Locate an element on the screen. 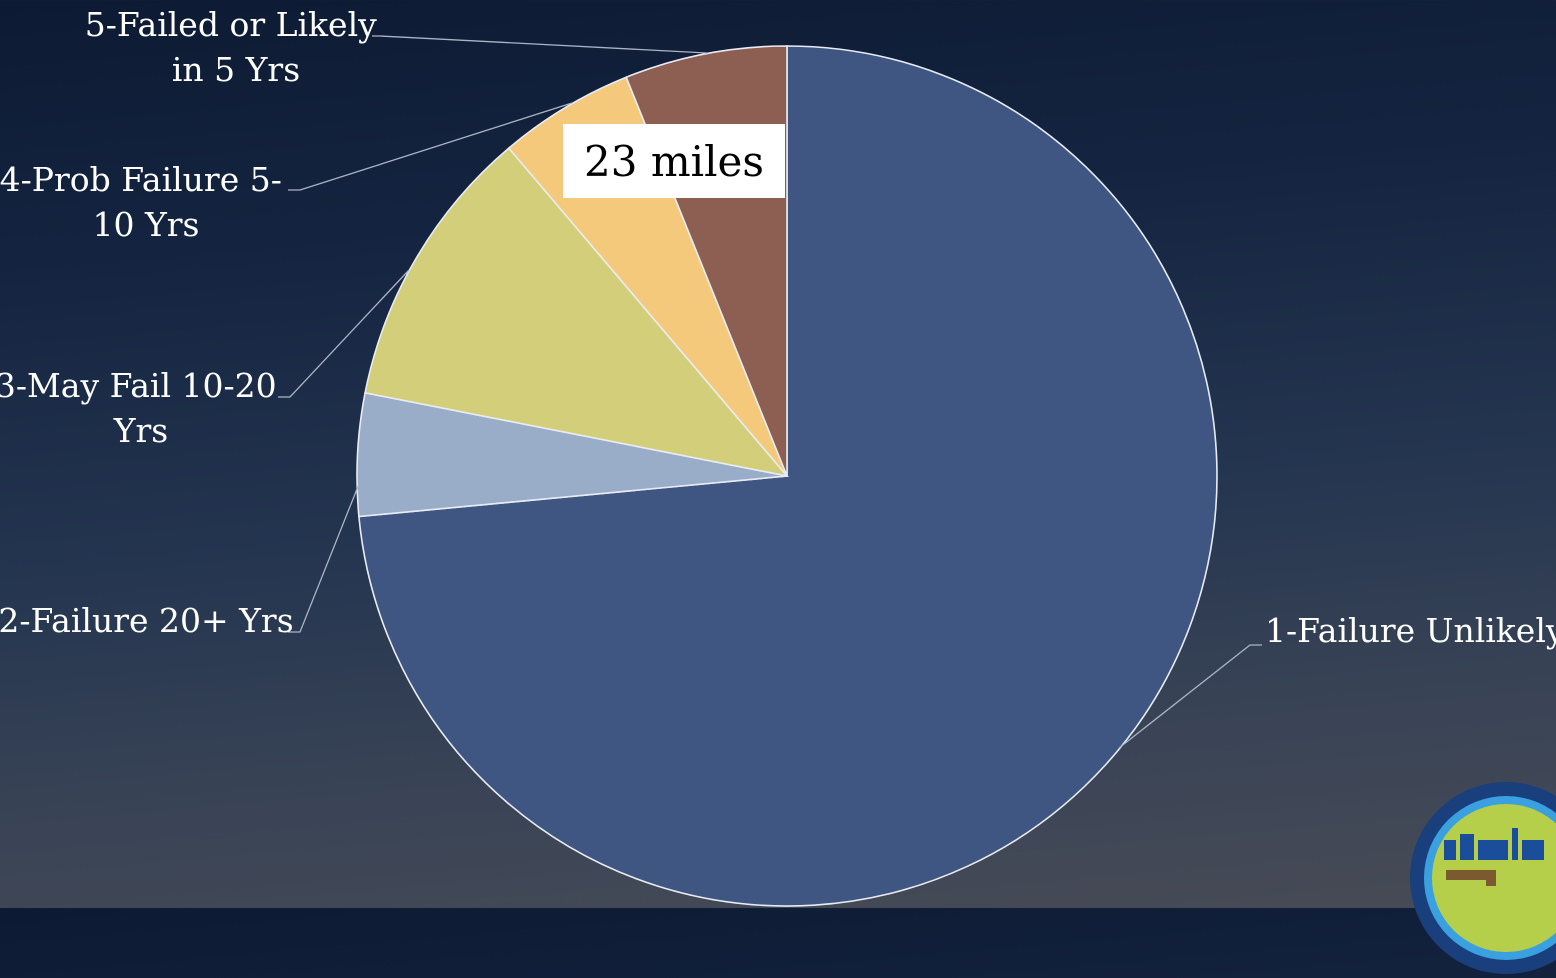 The height and width of the screenshot is (978, 1556). slice-label-failed-or-likely-line1: 5-Failed or Likely is located at coordinates (231, 24).